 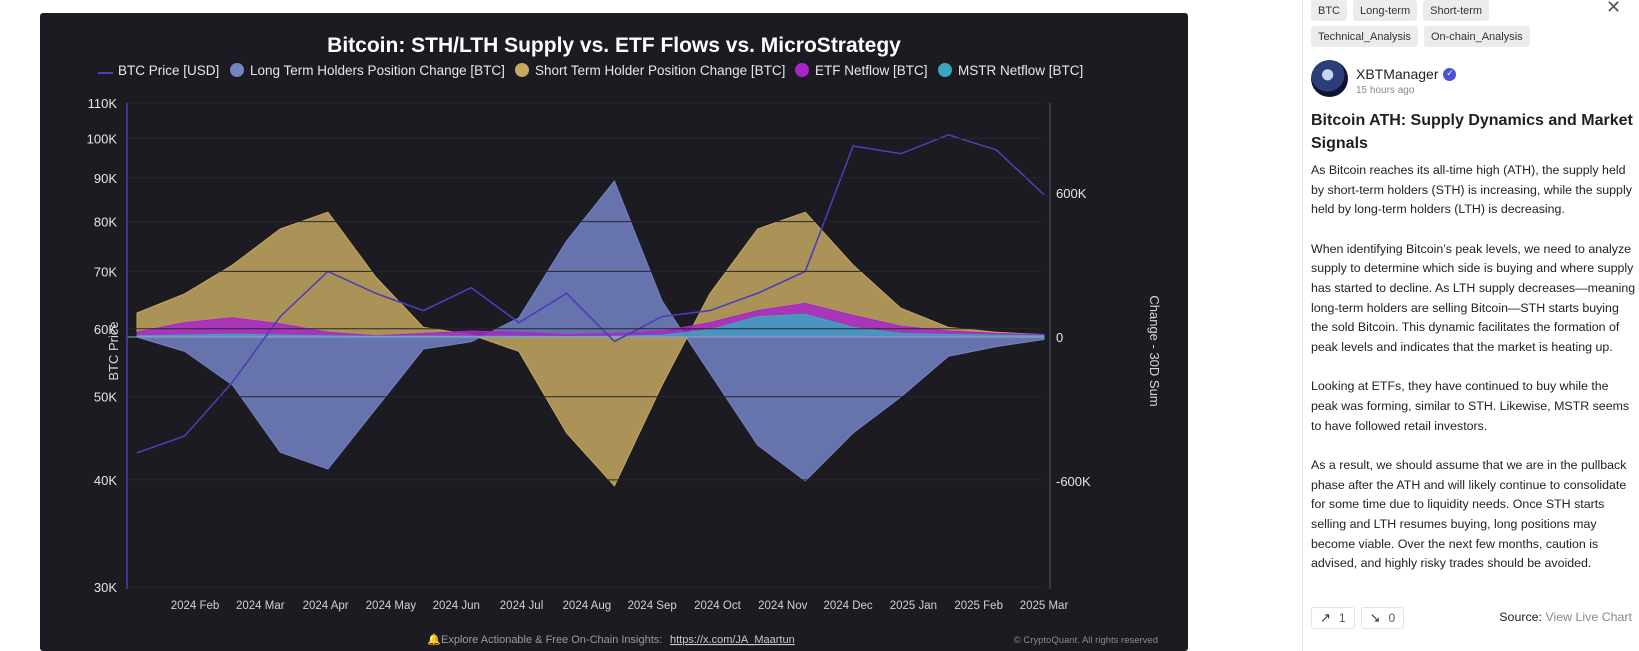 What do you see at coordinates (1071, 193) in the screenshot?
I see `y-right-tick-label: 600K` at bounding box center [1071, 193].